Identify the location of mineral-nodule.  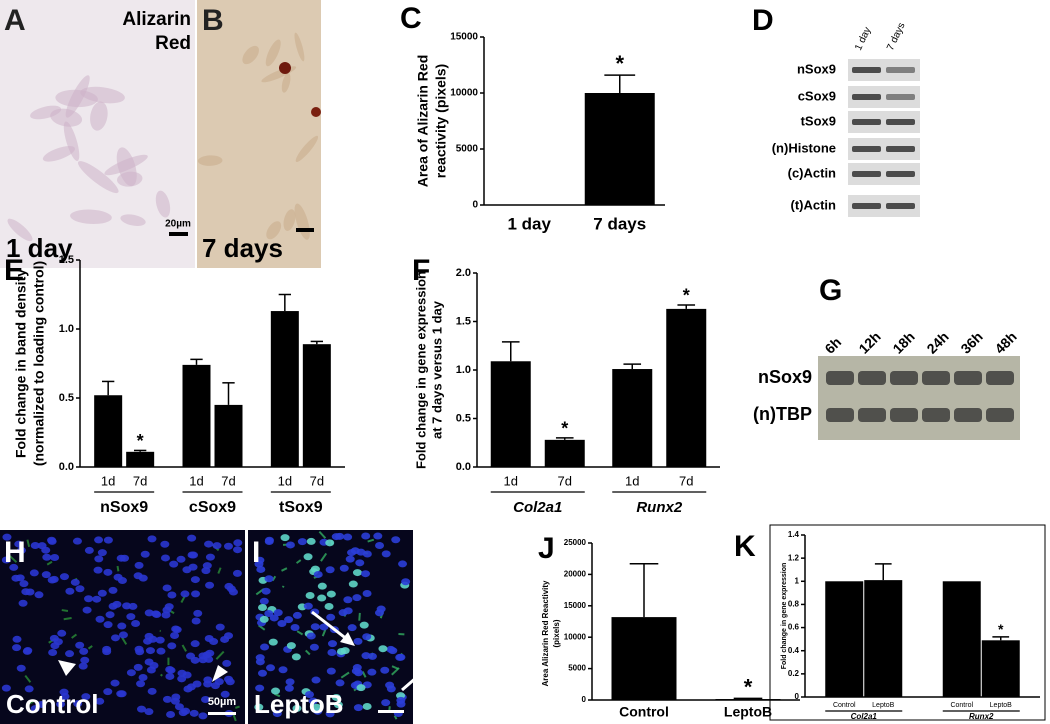
(316, 112).